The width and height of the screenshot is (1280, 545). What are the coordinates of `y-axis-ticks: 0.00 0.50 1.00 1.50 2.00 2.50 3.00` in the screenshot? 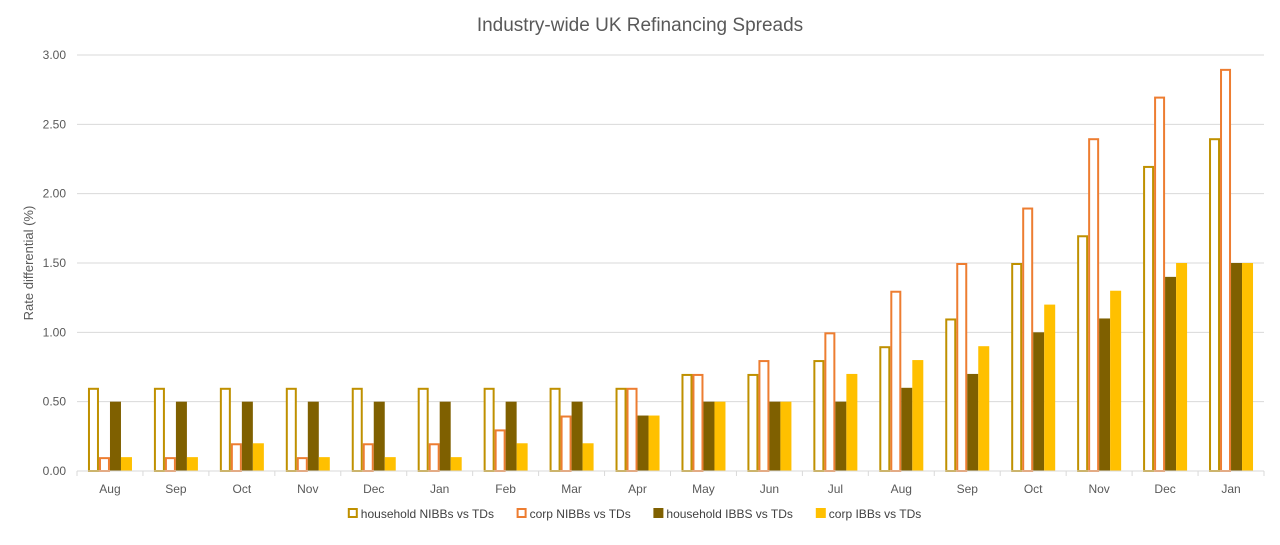 It's located at (55, 263).